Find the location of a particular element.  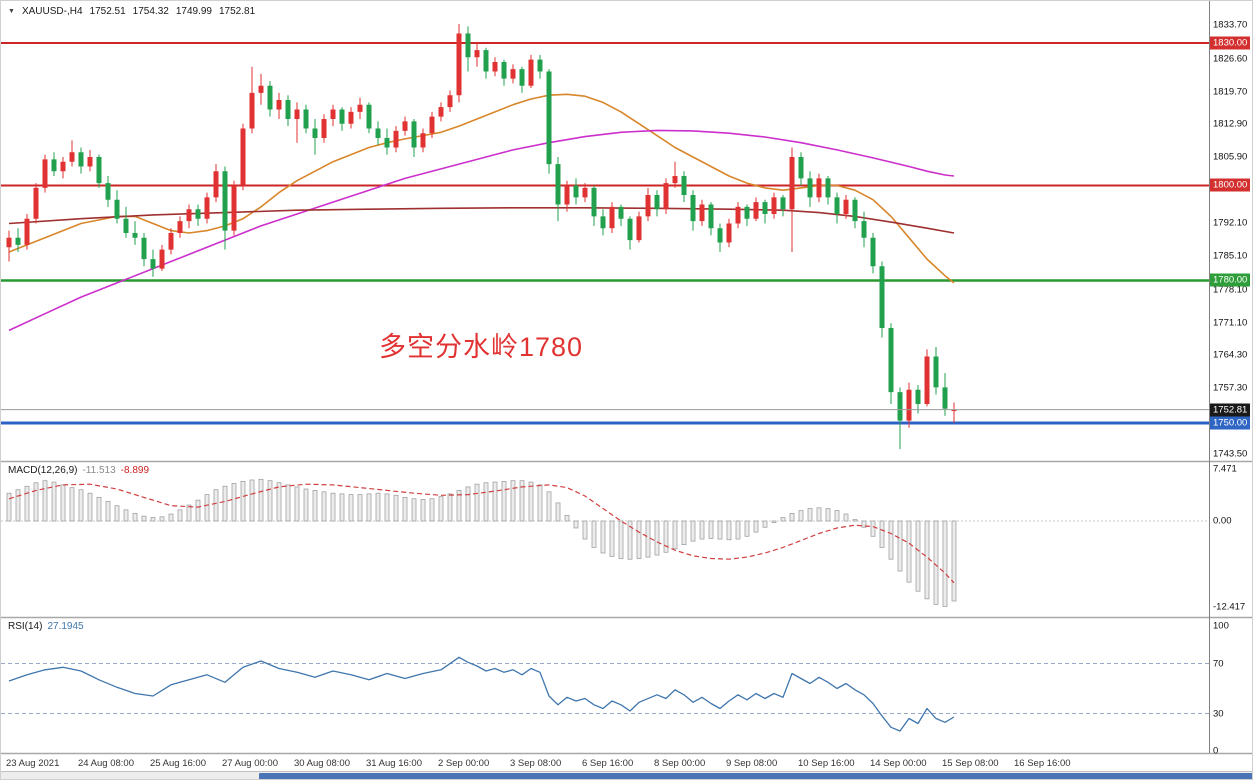

price-badge: 1750.00 is located at coordinates (1230, 423).